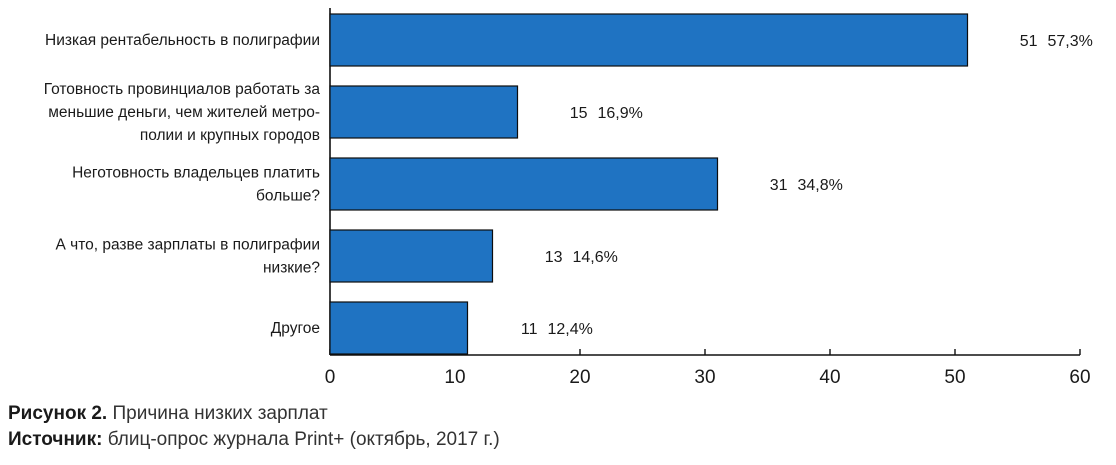  What do you see at coordinates (58, 413) in the screenshot?
I see `figure-label: Рисунок 2.` at bounding box center [58, 413].